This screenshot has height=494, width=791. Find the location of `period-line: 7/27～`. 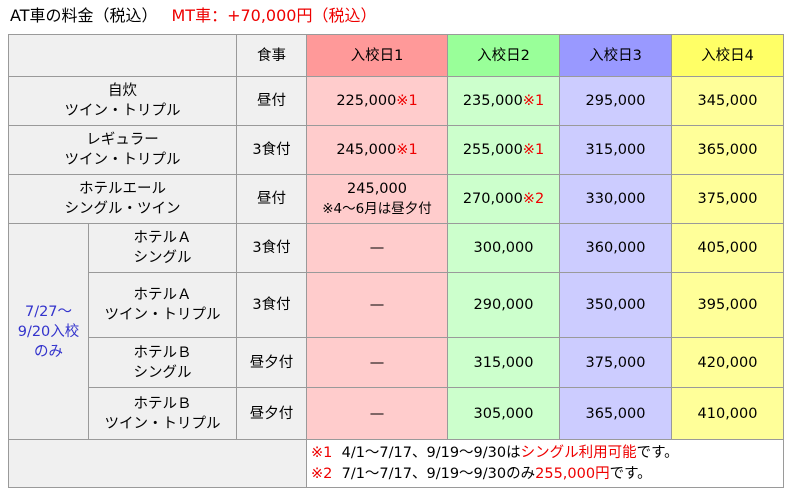

period-line: 7/27～ is located at coordinates (48, 311).